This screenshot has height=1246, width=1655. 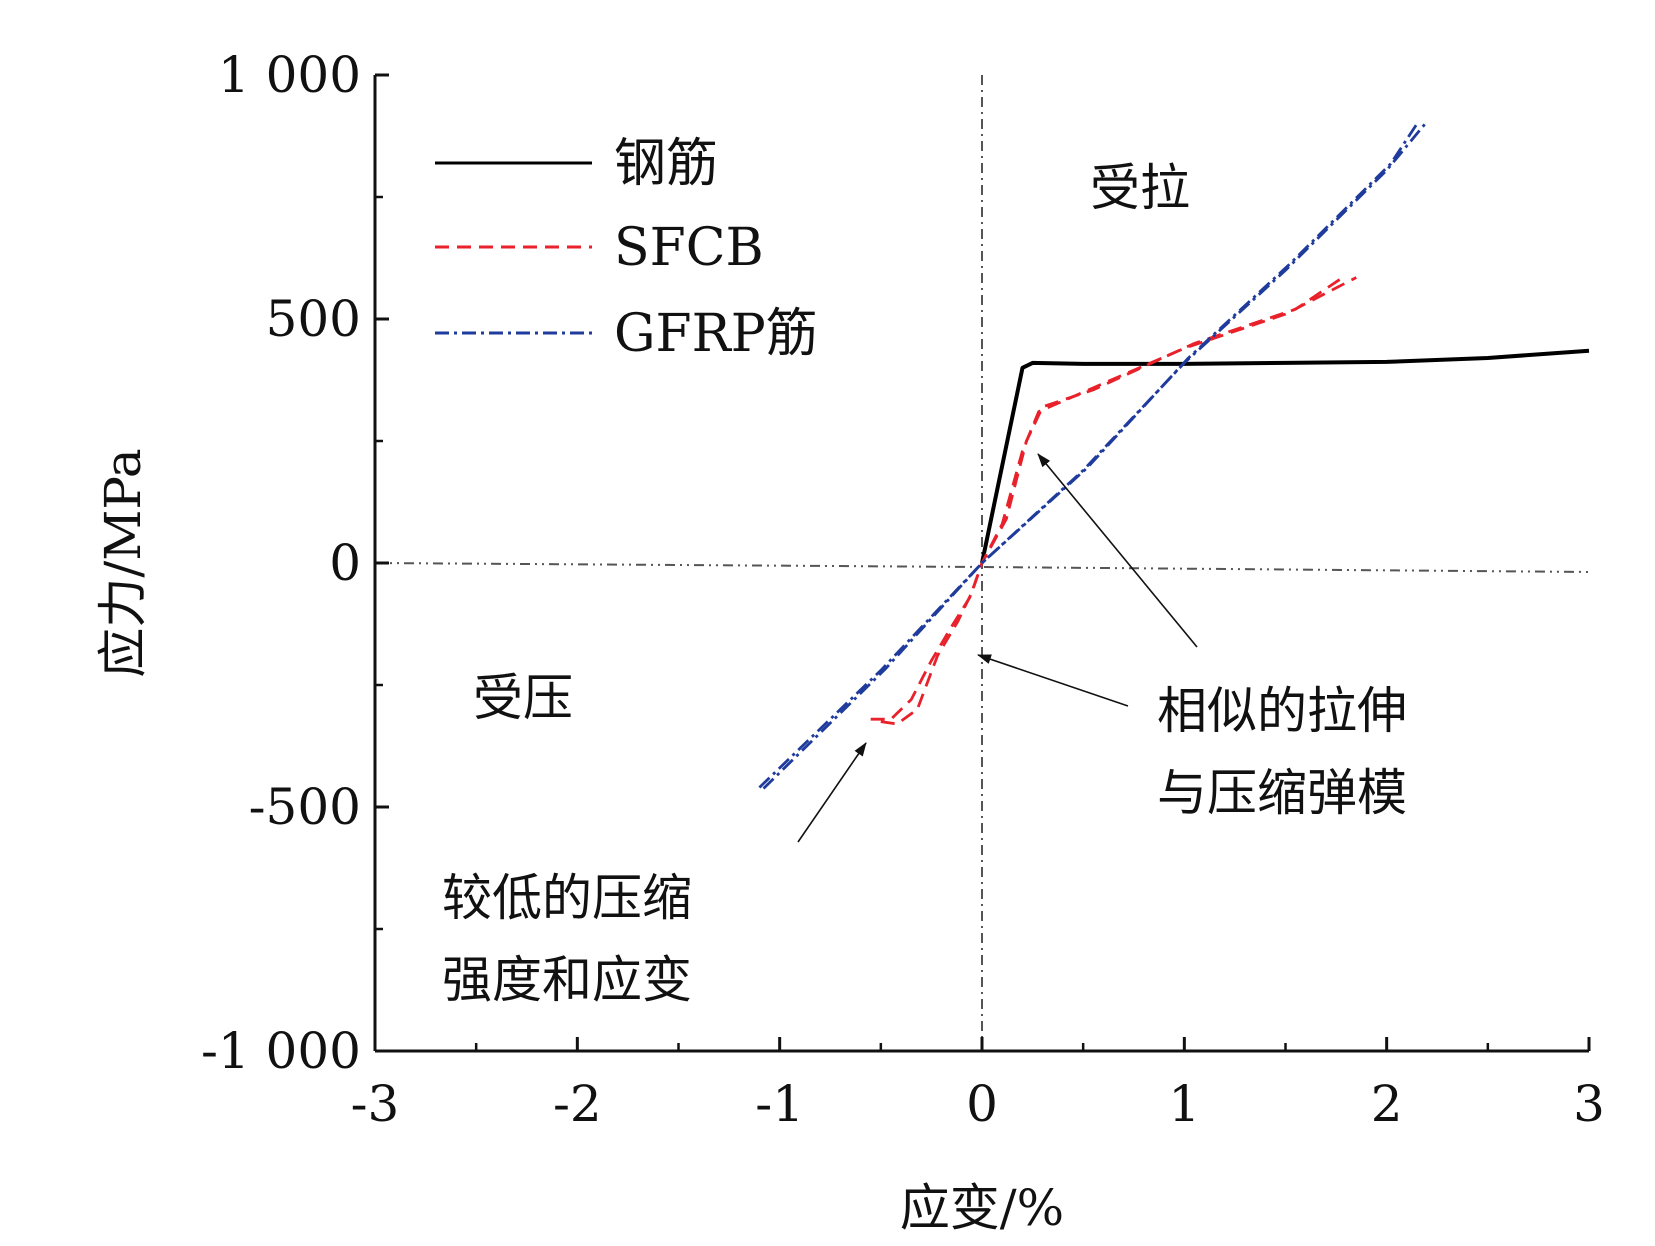 I want to click on legend-label-steel: 钢筋, so click(x=666, y=164).